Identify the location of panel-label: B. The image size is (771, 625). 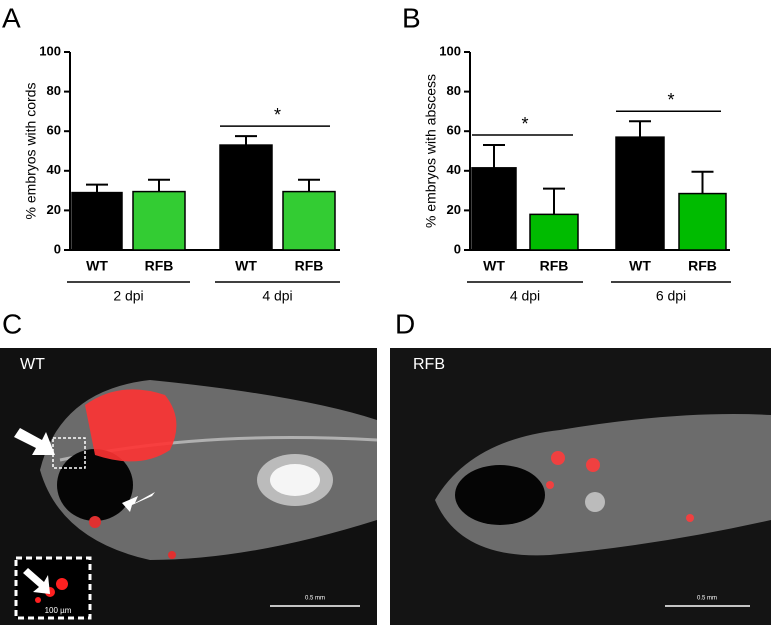
(411, 17).